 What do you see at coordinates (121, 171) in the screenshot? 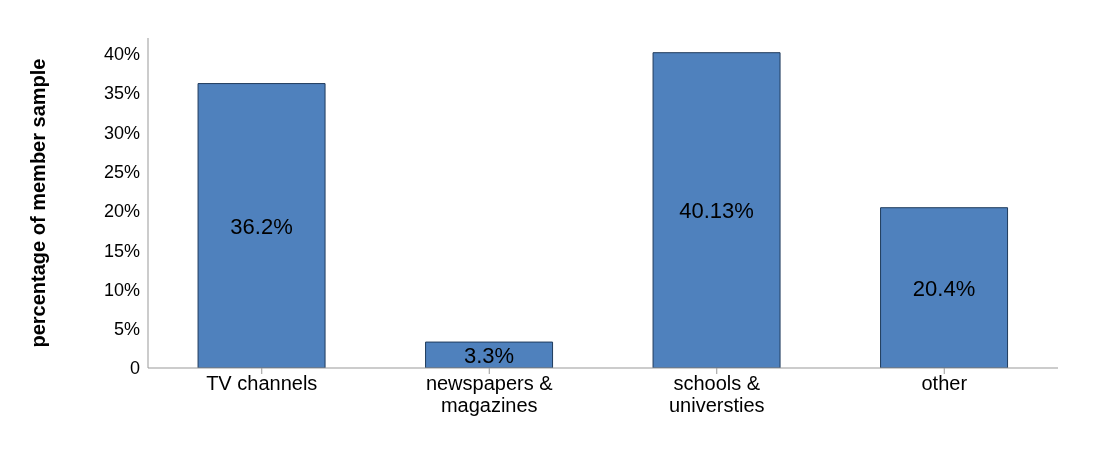
I see `y-tick-label: 25%` at bounding box center [121, 171].